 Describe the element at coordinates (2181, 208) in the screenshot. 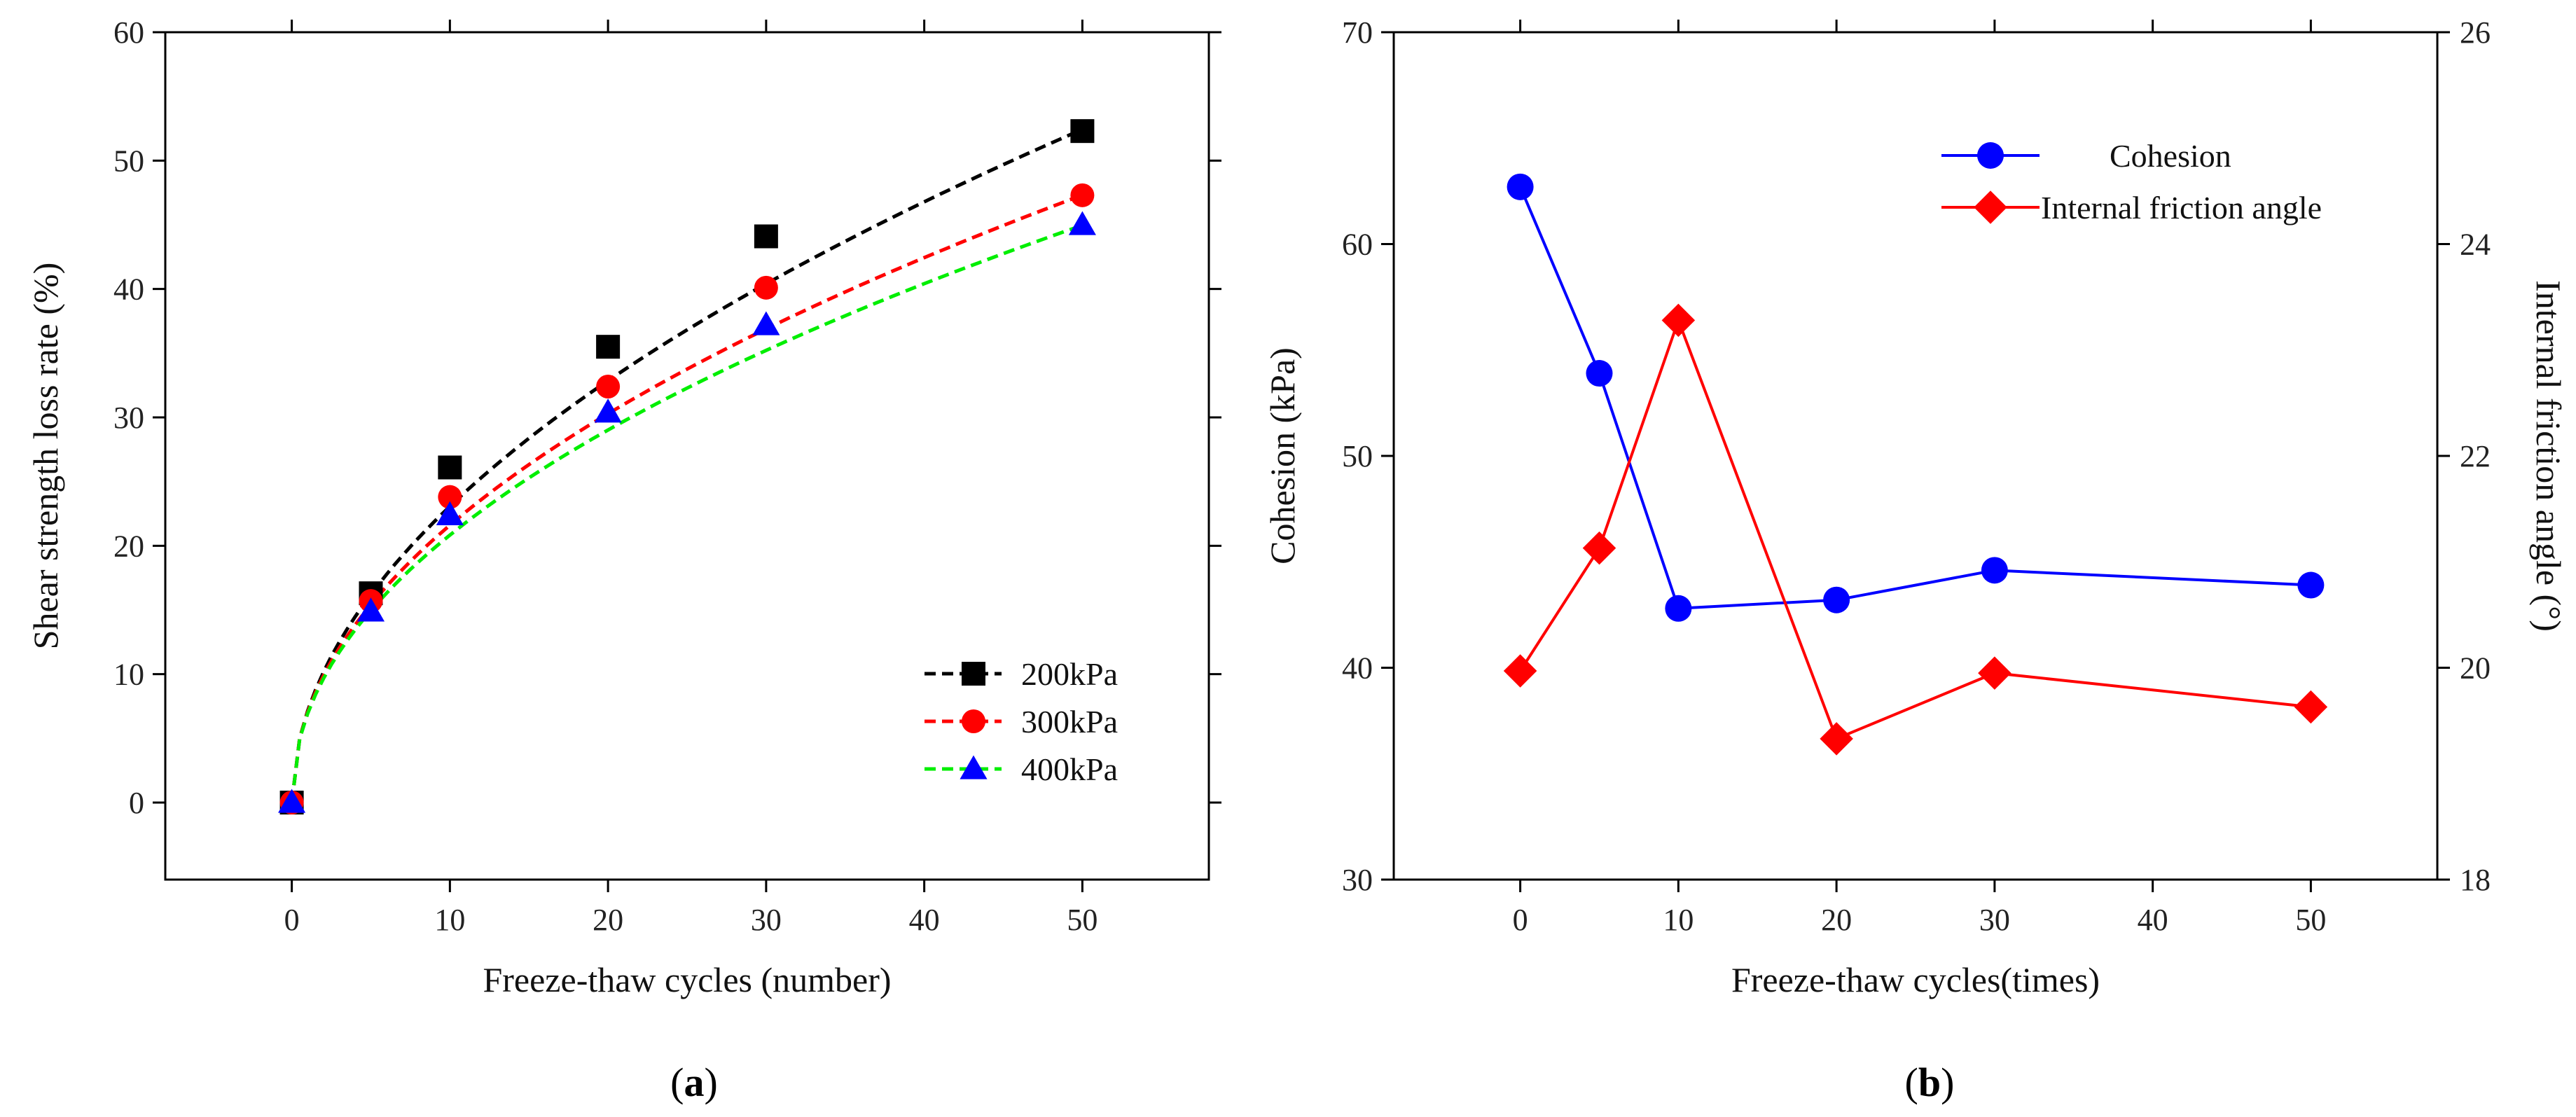

I see `legend-label: Internal friction angle` at that location.